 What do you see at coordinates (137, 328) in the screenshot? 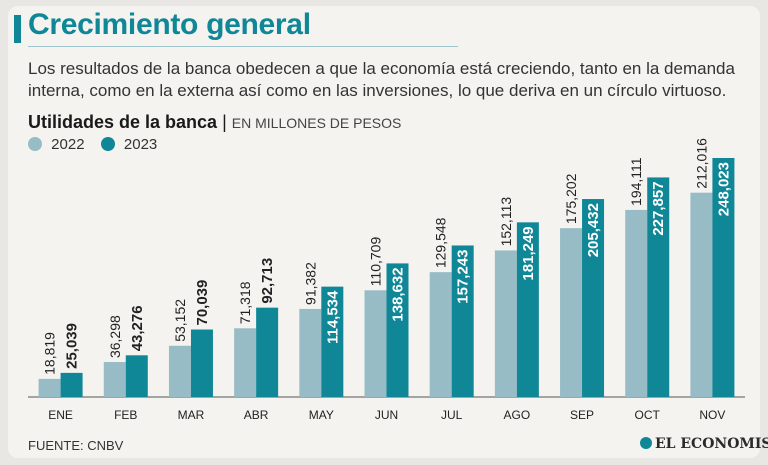
I see `data-label-2023-feb: 43,276` at bounding box center [137, 328].